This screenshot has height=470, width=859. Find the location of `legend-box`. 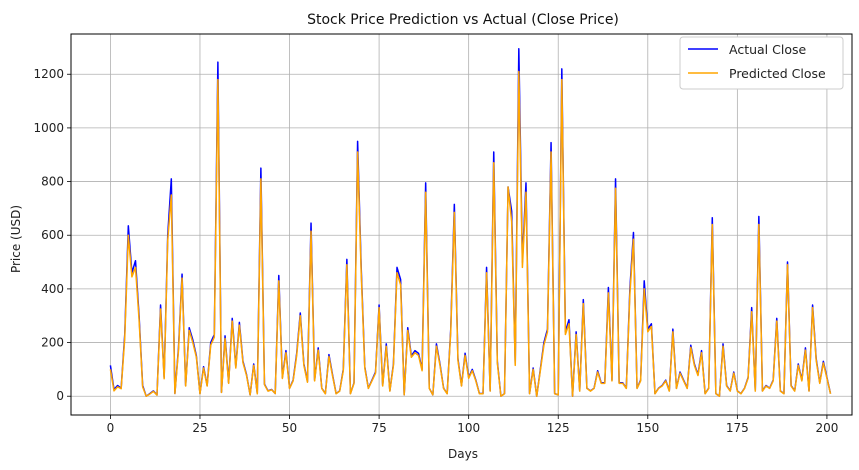

legend-box is located at coordinates (761, 63).